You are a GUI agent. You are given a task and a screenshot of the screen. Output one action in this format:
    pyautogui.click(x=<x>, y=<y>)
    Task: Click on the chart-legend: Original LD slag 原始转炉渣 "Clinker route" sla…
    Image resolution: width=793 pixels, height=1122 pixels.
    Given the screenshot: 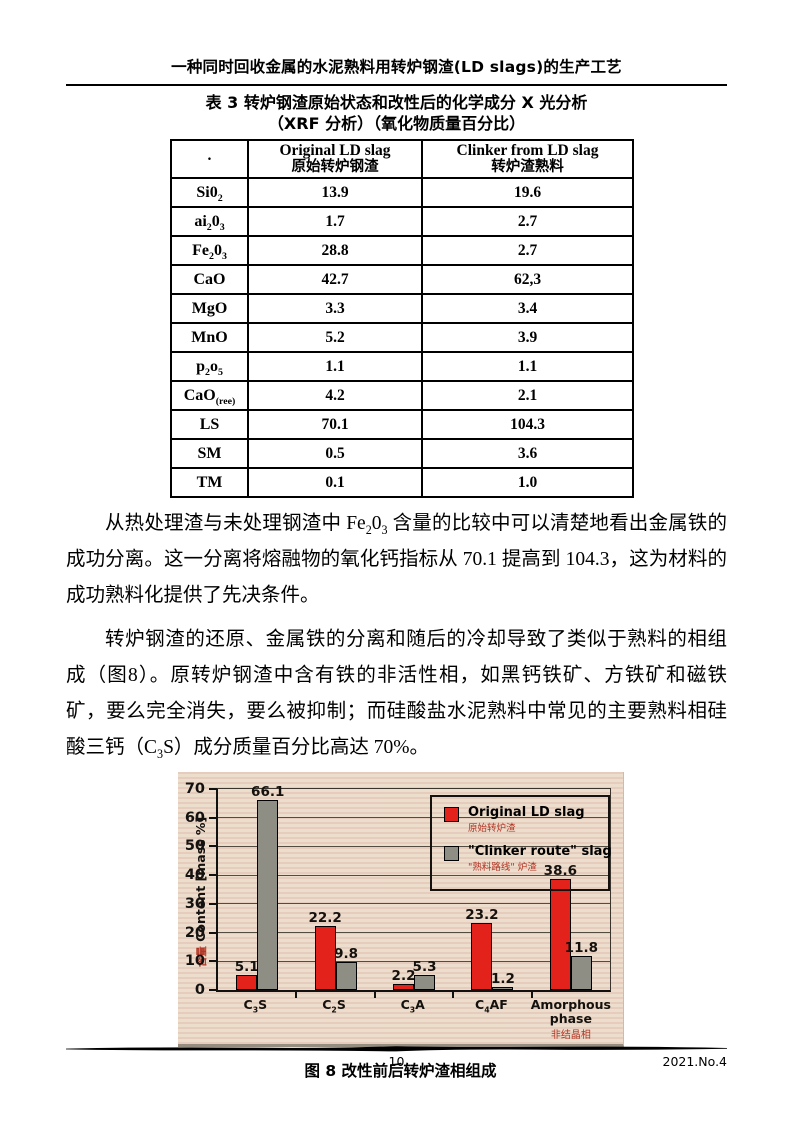 What is the action you would take?
    pyautogui.click(x=521, y=843)
    